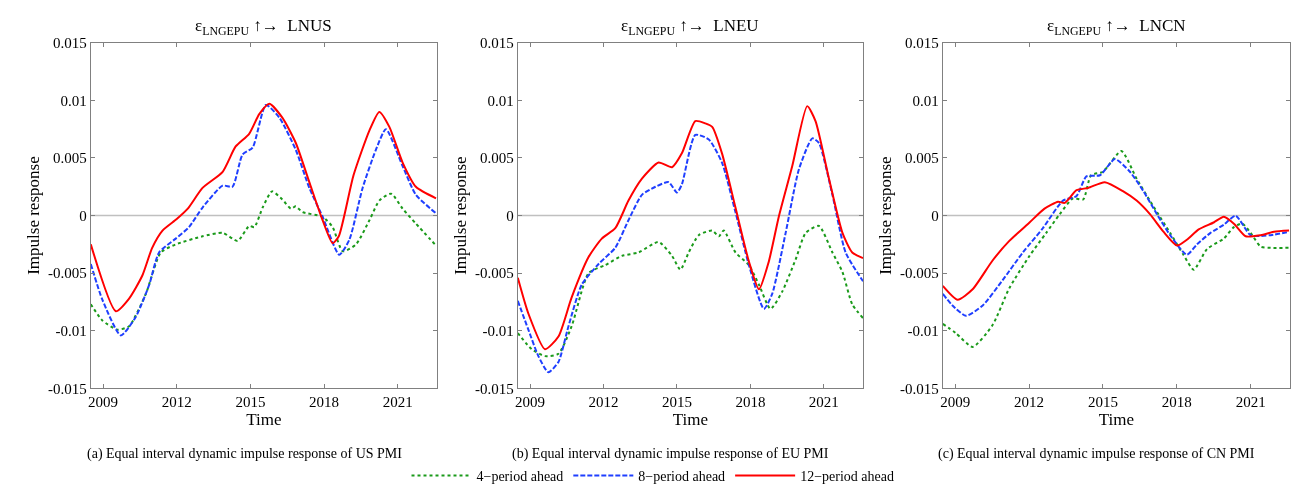  I want to click on legend-label: 8−period ahead, so click(682, 477).